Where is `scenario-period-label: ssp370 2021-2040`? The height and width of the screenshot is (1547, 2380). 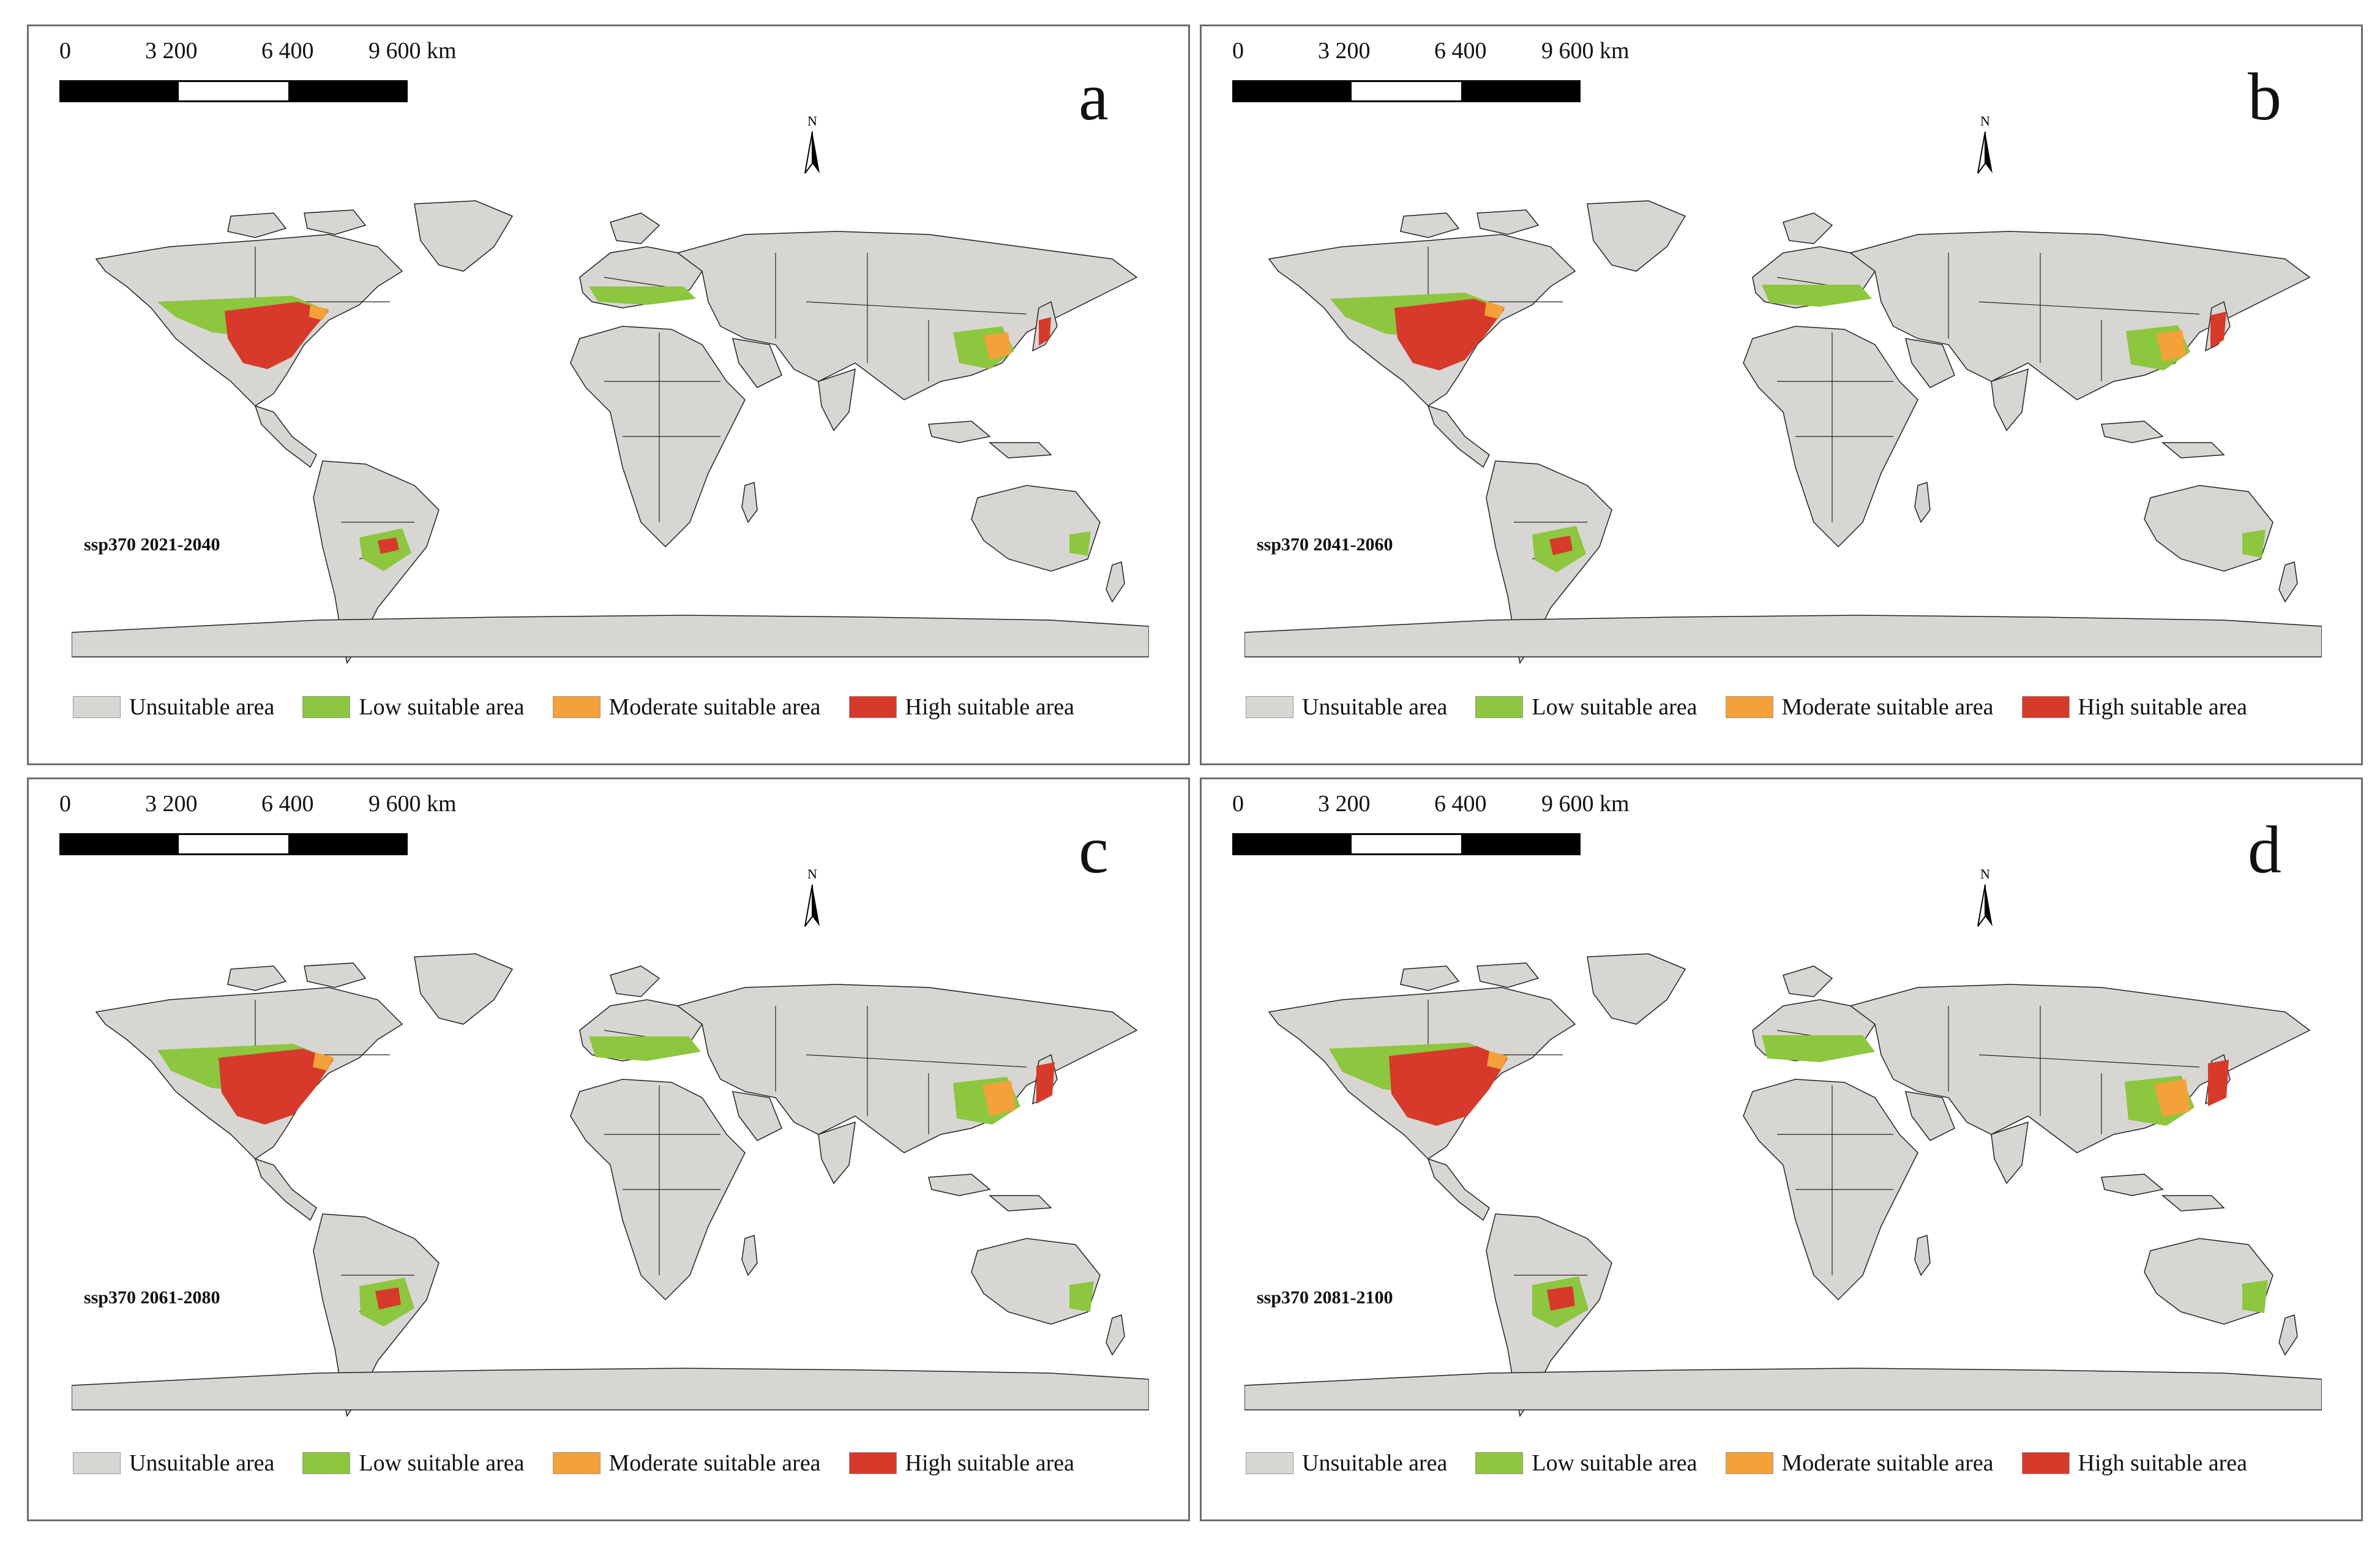
scenario-period-label: ssp370 2021-2040 is located at coordinates (152, 544).